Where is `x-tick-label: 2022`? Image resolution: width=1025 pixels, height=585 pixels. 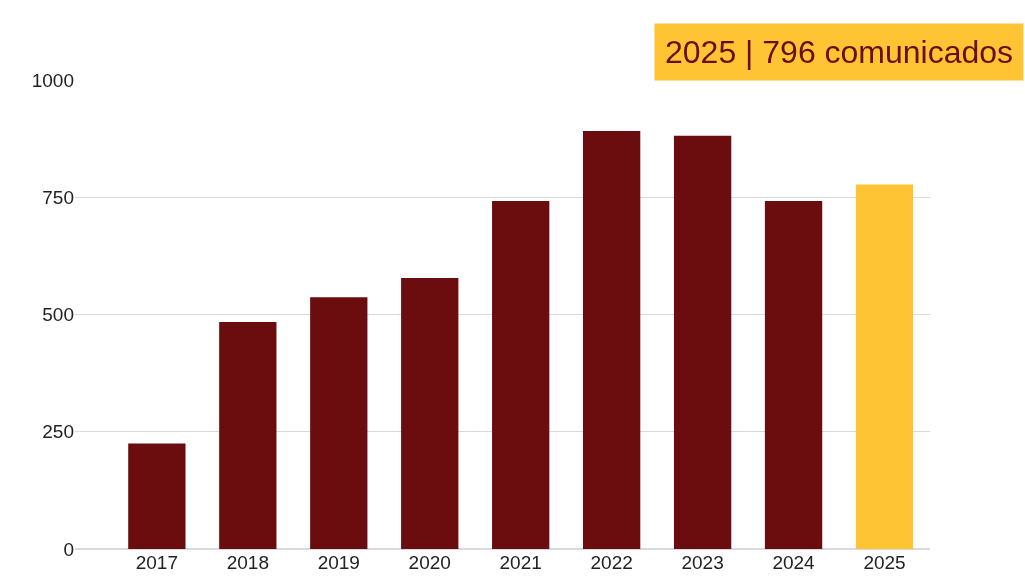
x-tick-label: 2022 is located at coordinates (611, 562).